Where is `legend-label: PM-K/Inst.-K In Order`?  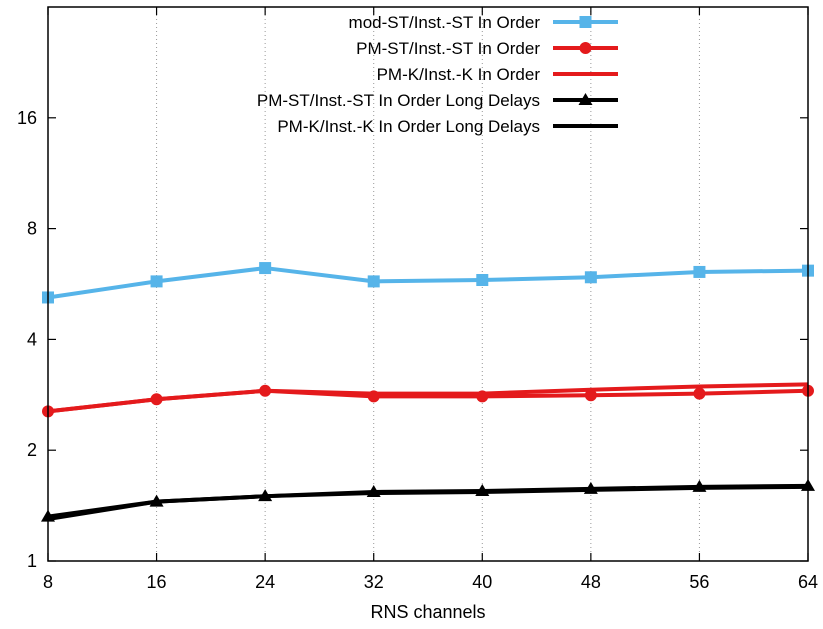 legend-label: PM-K/Inst.-K In Order is located at coordinates (459, 74).